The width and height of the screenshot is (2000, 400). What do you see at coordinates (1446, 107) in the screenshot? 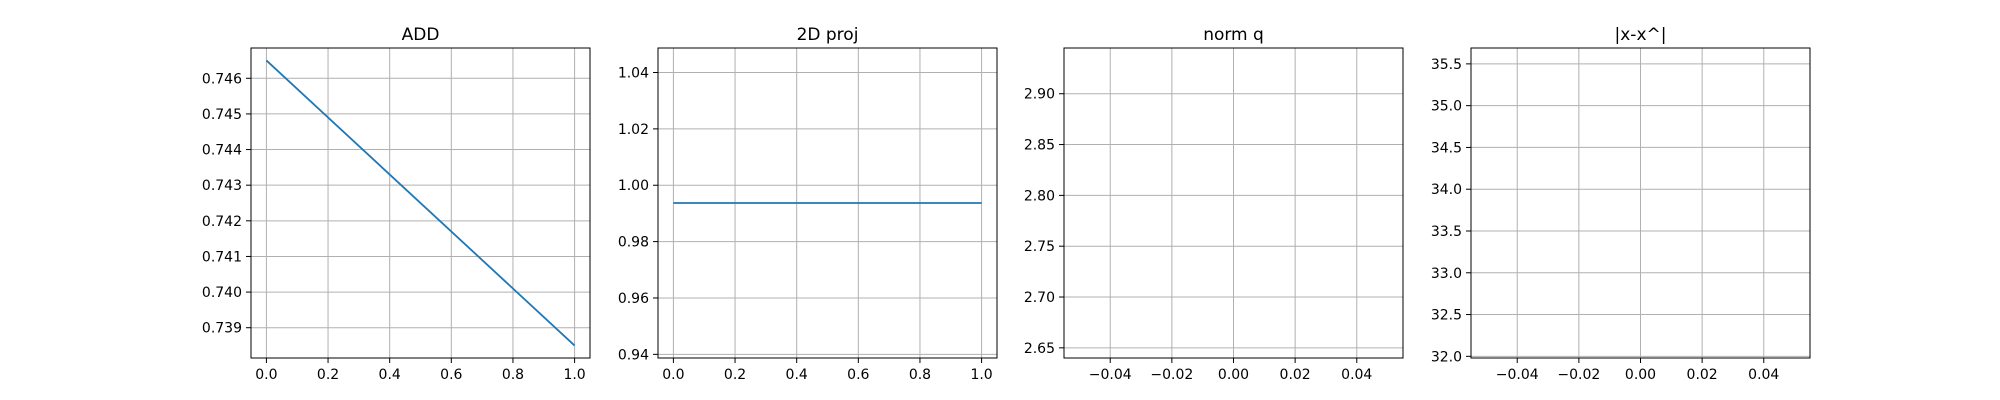
I see `y-tick-label: 35.0` at bounding box center [1446, 107].